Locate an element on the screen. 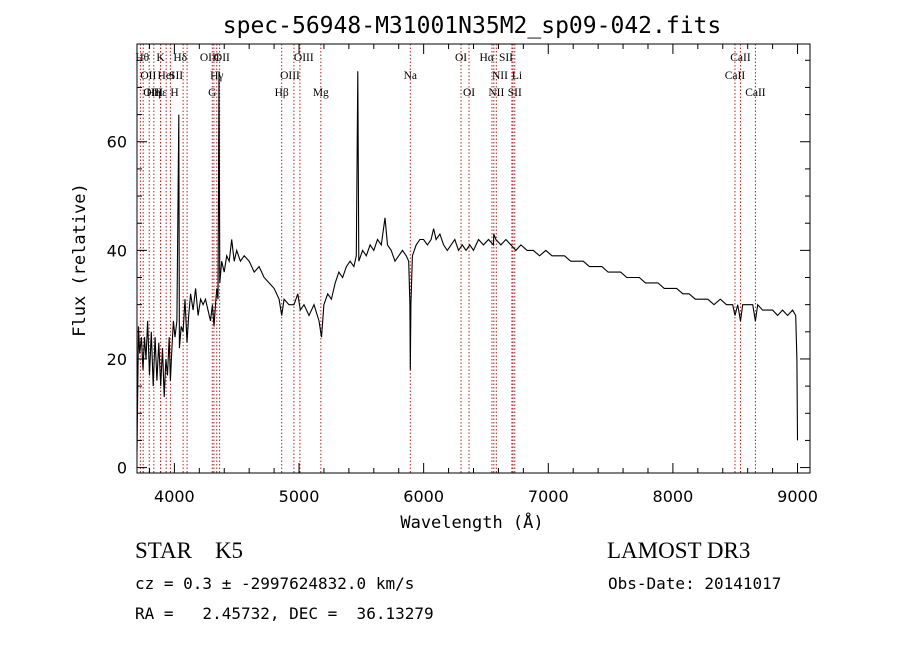 This screenshot has width=900, height=649. line-label-21: Hα is located at coordinates (486, 58).